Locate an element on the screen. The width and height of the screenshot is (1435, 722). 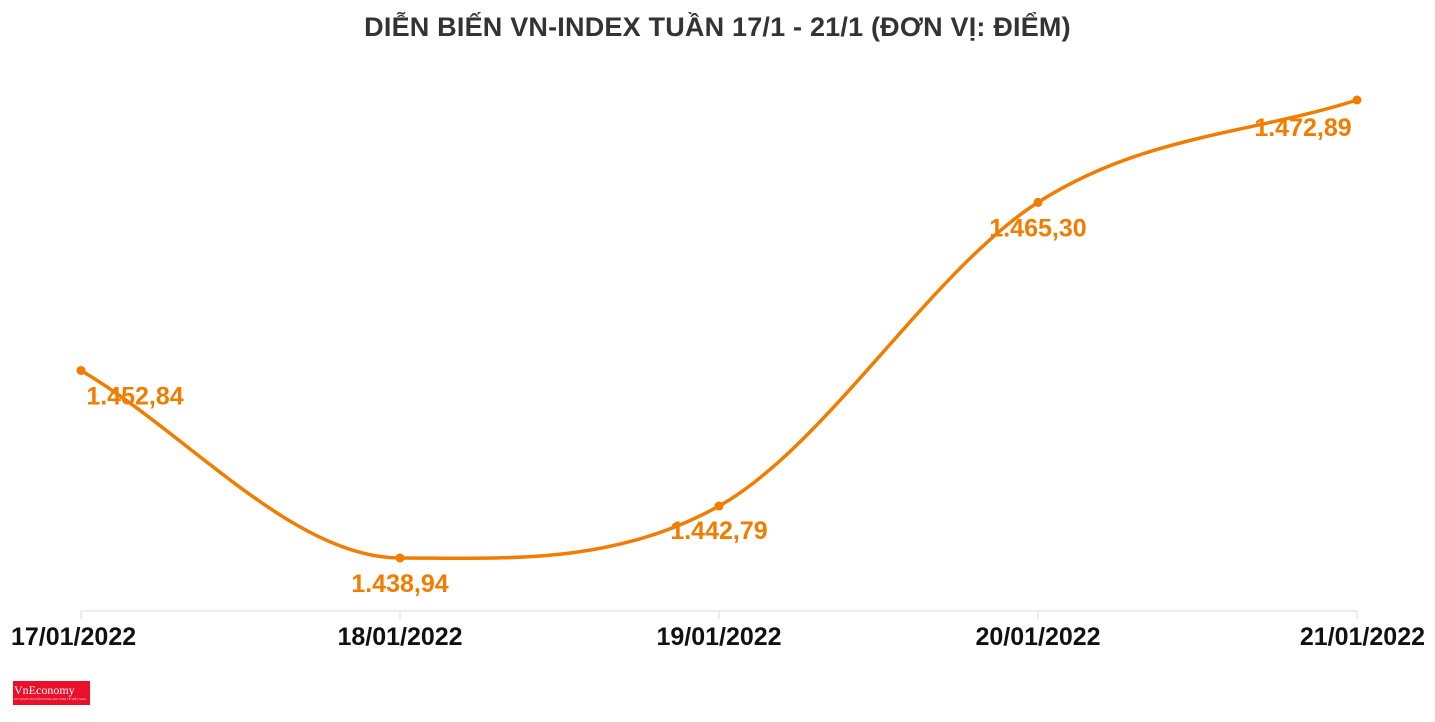
x-tick-label: 21/01/2022 is located at coordinates (1362, 637).